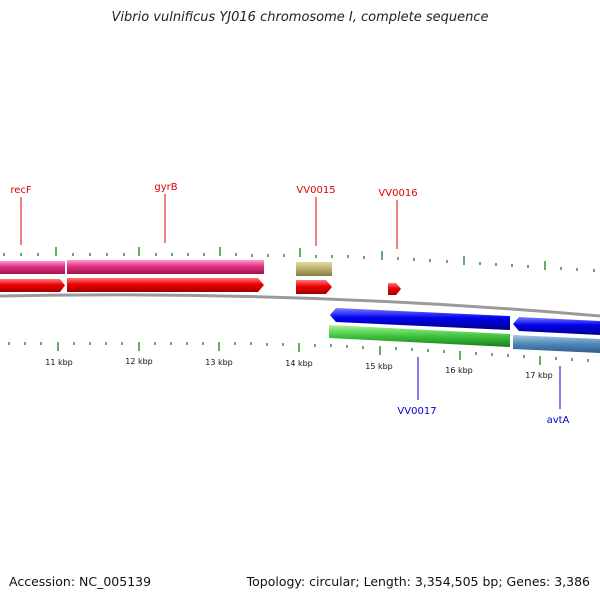  Describe the element at coordinates (300, 305) in the screenshot. I see `genome-backbone` at that location.